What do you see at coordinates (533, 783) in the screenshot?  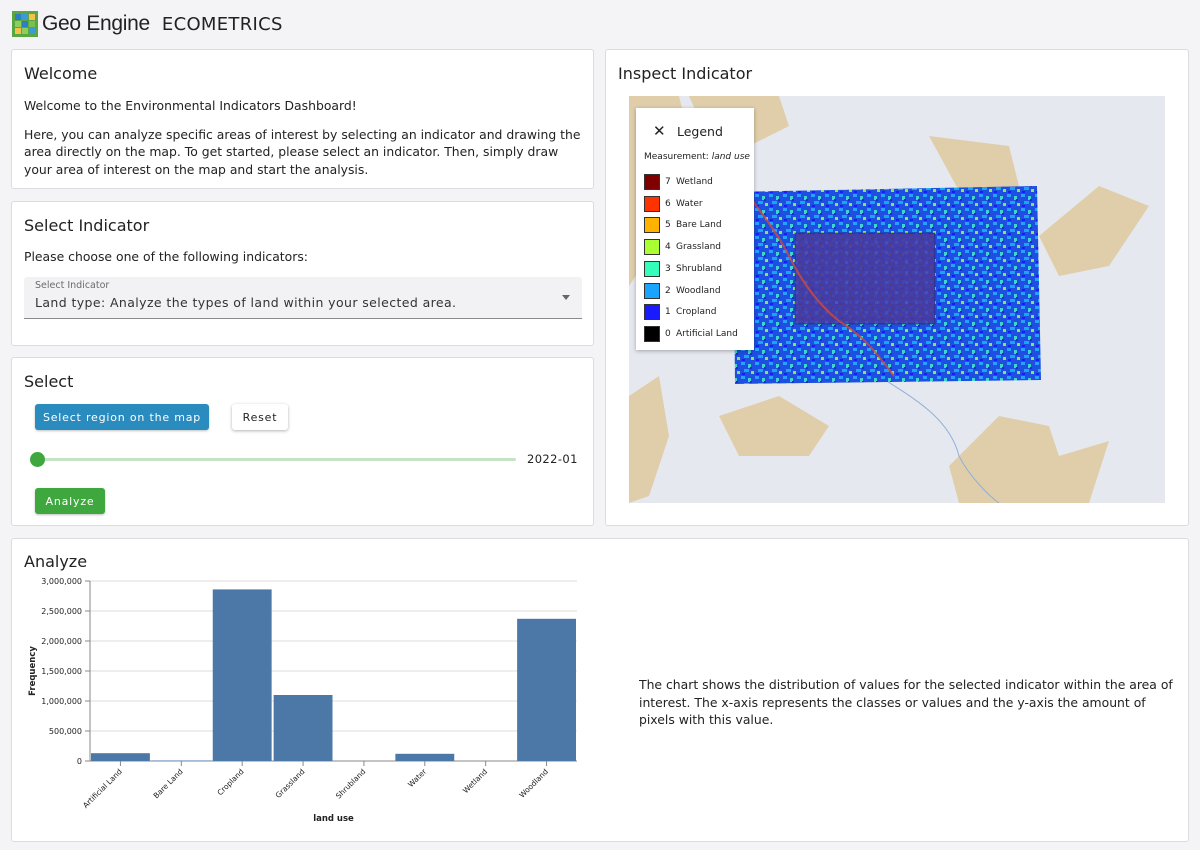 I see `x-tick-label: Woodland` at bounding box center [533, 783].